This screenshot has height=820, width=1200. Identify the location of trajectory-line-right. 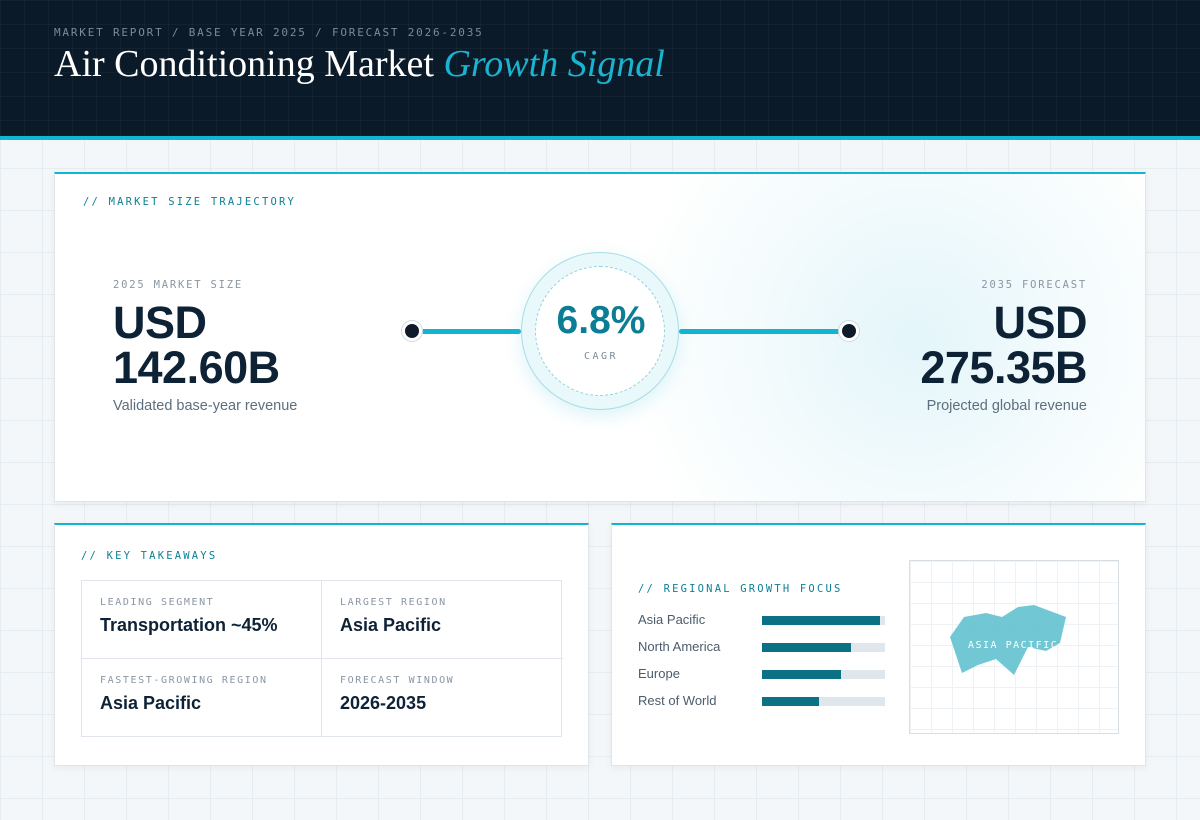
(760, 331).